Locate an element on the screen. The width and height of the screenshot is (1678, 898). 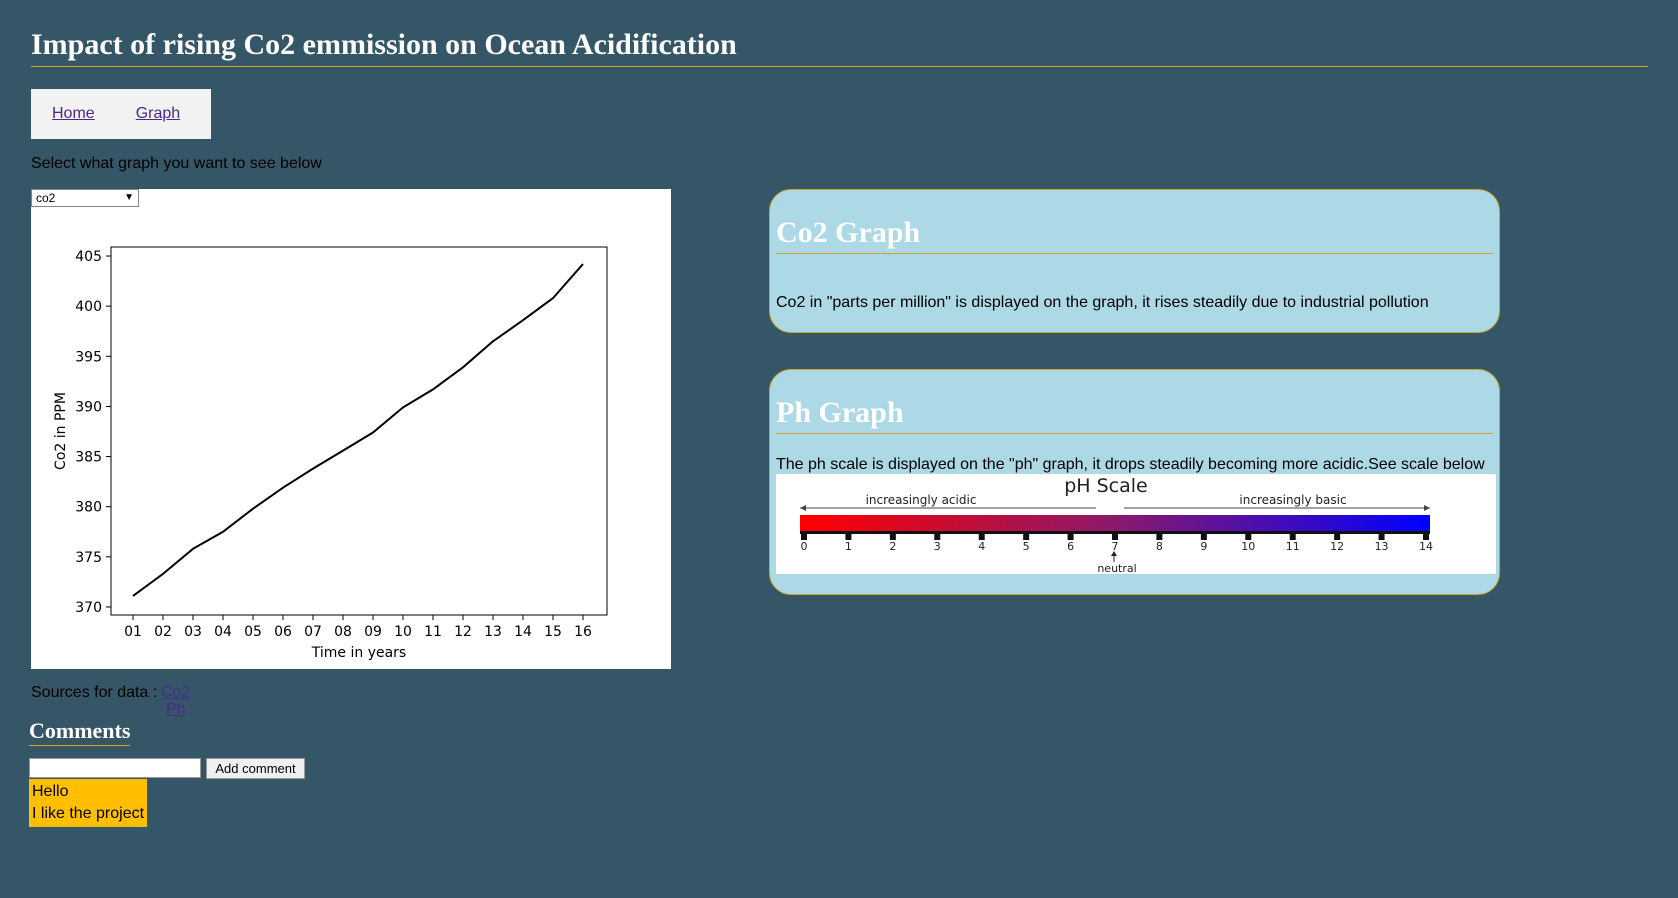
navbar: Home Graph is located at coordinates (121, 114).